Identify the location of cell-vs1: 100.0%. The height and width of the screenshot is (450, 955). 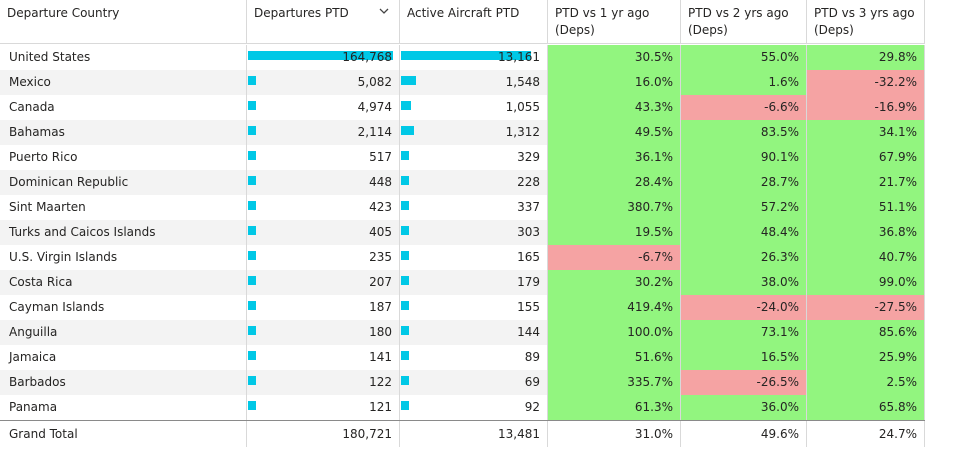
(614, 332).